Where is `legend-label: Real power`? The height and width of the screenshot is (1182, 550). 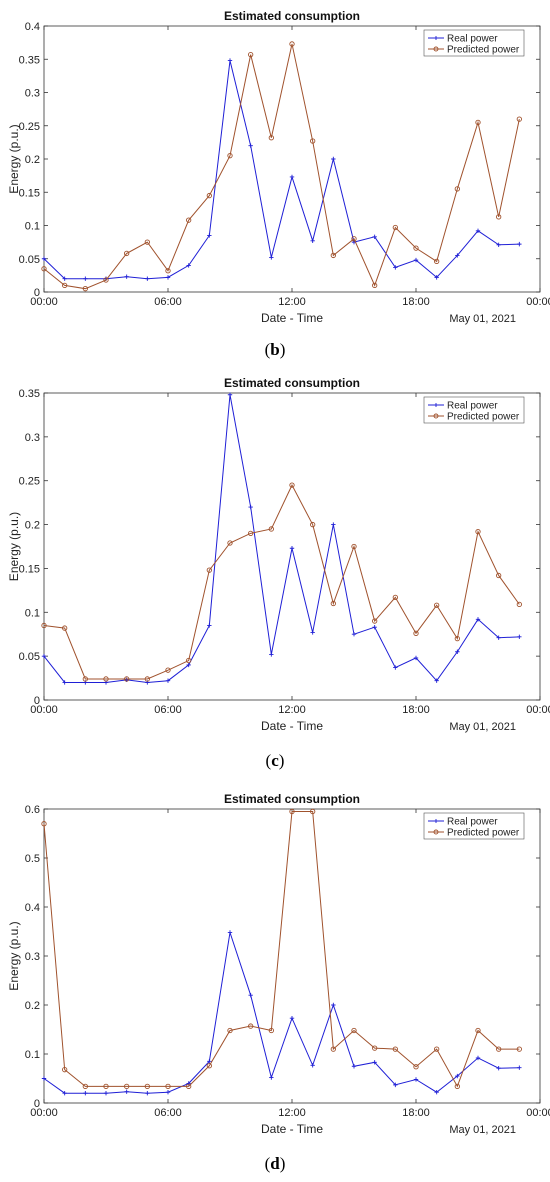
legend-label: Real power is located at coordinates (472, 822).